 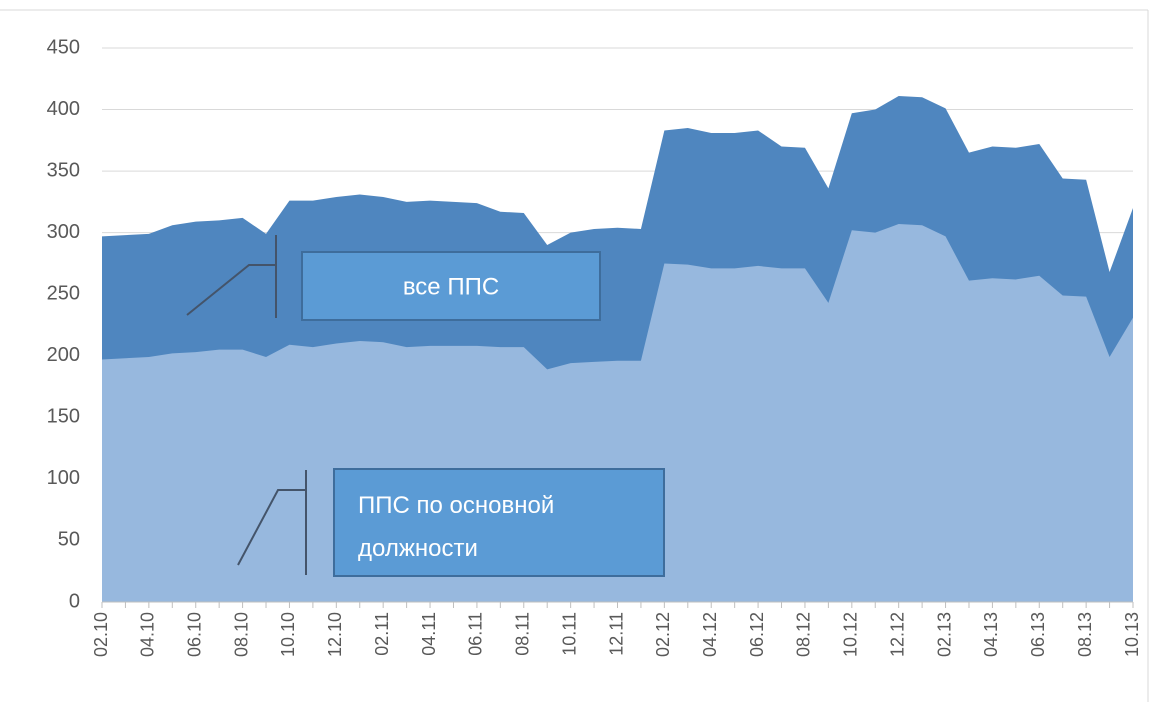 What do you see at coordinates (523, 634) in the screenshot?
I see `x-tick-label: 08.11` at bounding box center [523, 634].